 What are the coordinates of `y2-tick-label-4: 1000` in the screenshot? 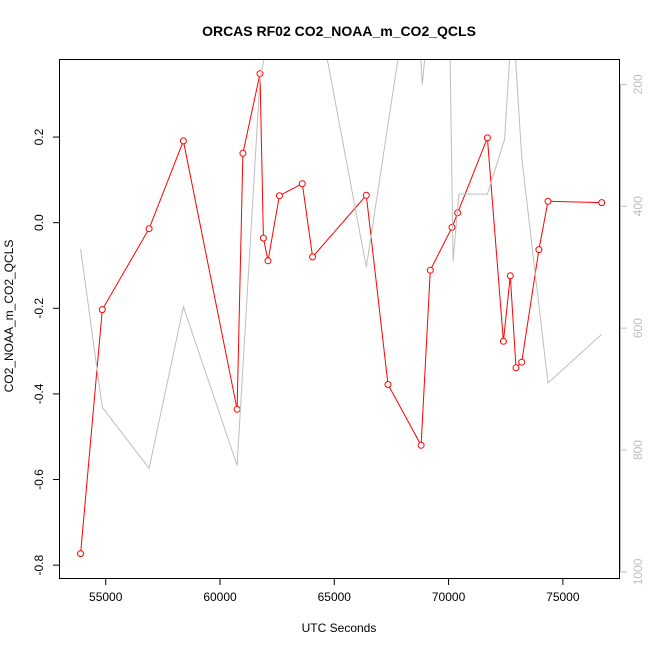 It's located at (638, 571).